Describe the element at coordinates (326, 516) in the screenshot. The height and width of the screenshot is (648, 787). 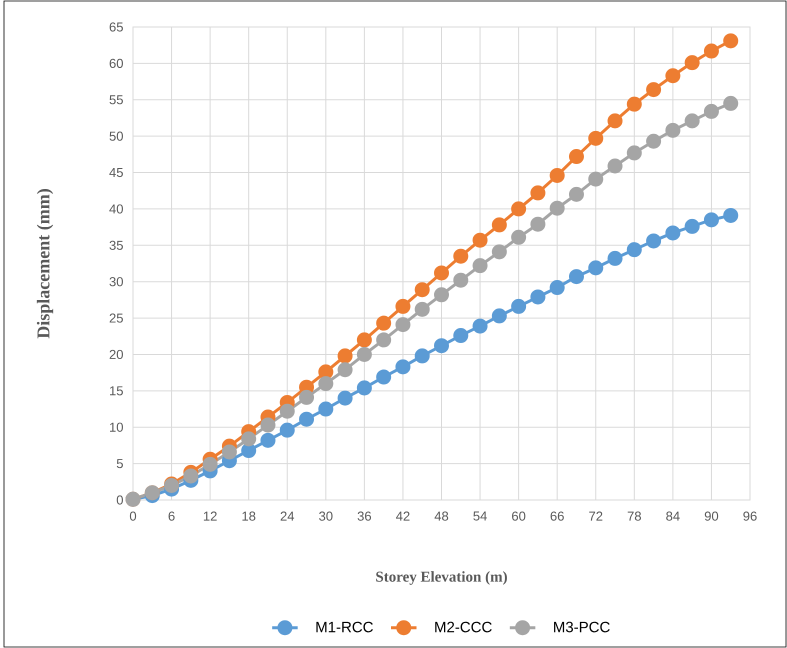
I see `x-tick-label: 30` at that location.